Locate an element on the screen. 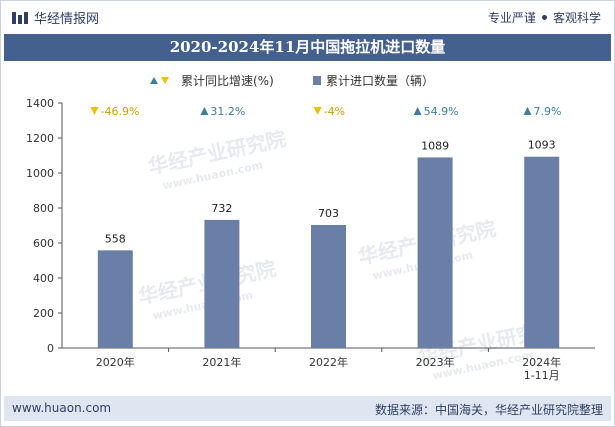 The image size is (615, 427). bar-value-label: 1089 is located at coordinates (435, 145).